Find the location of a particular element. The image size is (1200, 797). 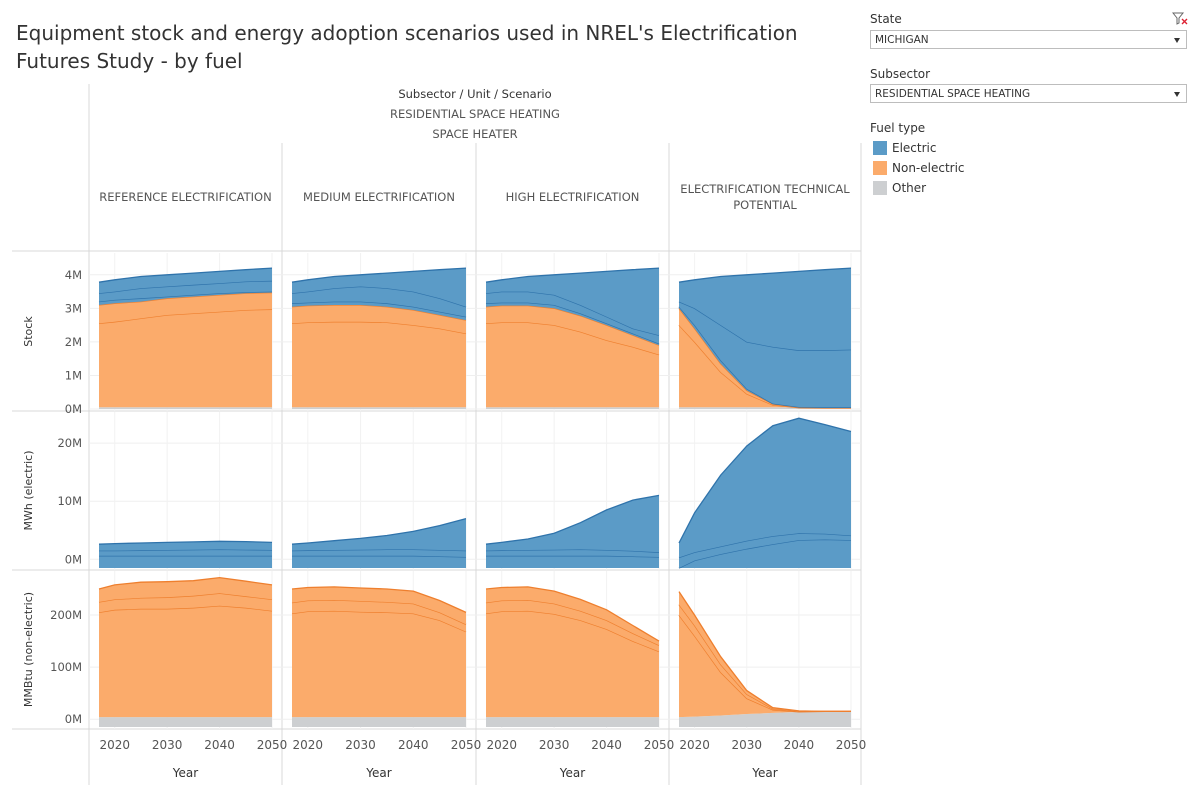

header-unit-label: SPACE HEATER is located at coordinates (474, 134).